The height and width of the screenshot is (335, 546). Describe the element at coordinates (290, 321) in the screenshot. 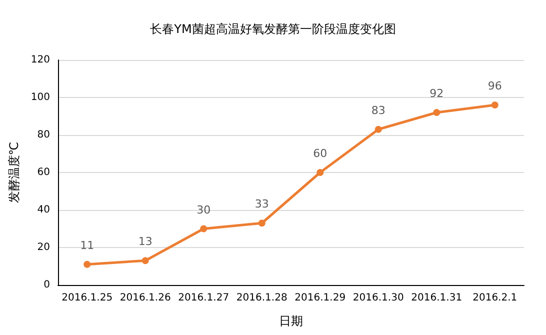

I see `x-axis-title: 日期` at that location.